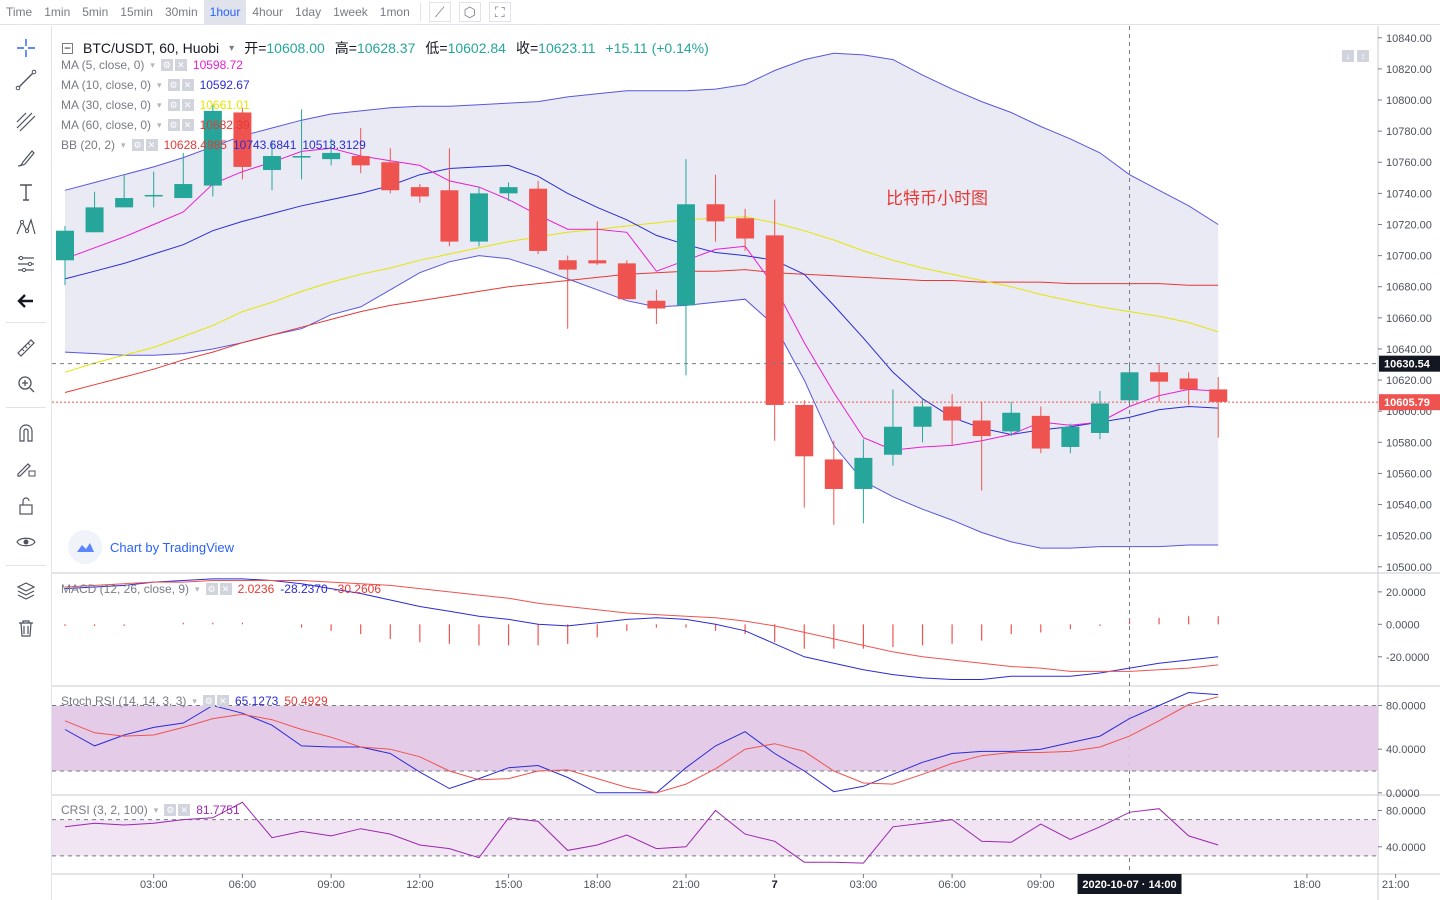 Image resolution: width=1440 pixels, height=900 pixels. Describe the element at coordinates (1403, 625) in the screenshot. I see `macd-tick-label: 0.0000` at that location.